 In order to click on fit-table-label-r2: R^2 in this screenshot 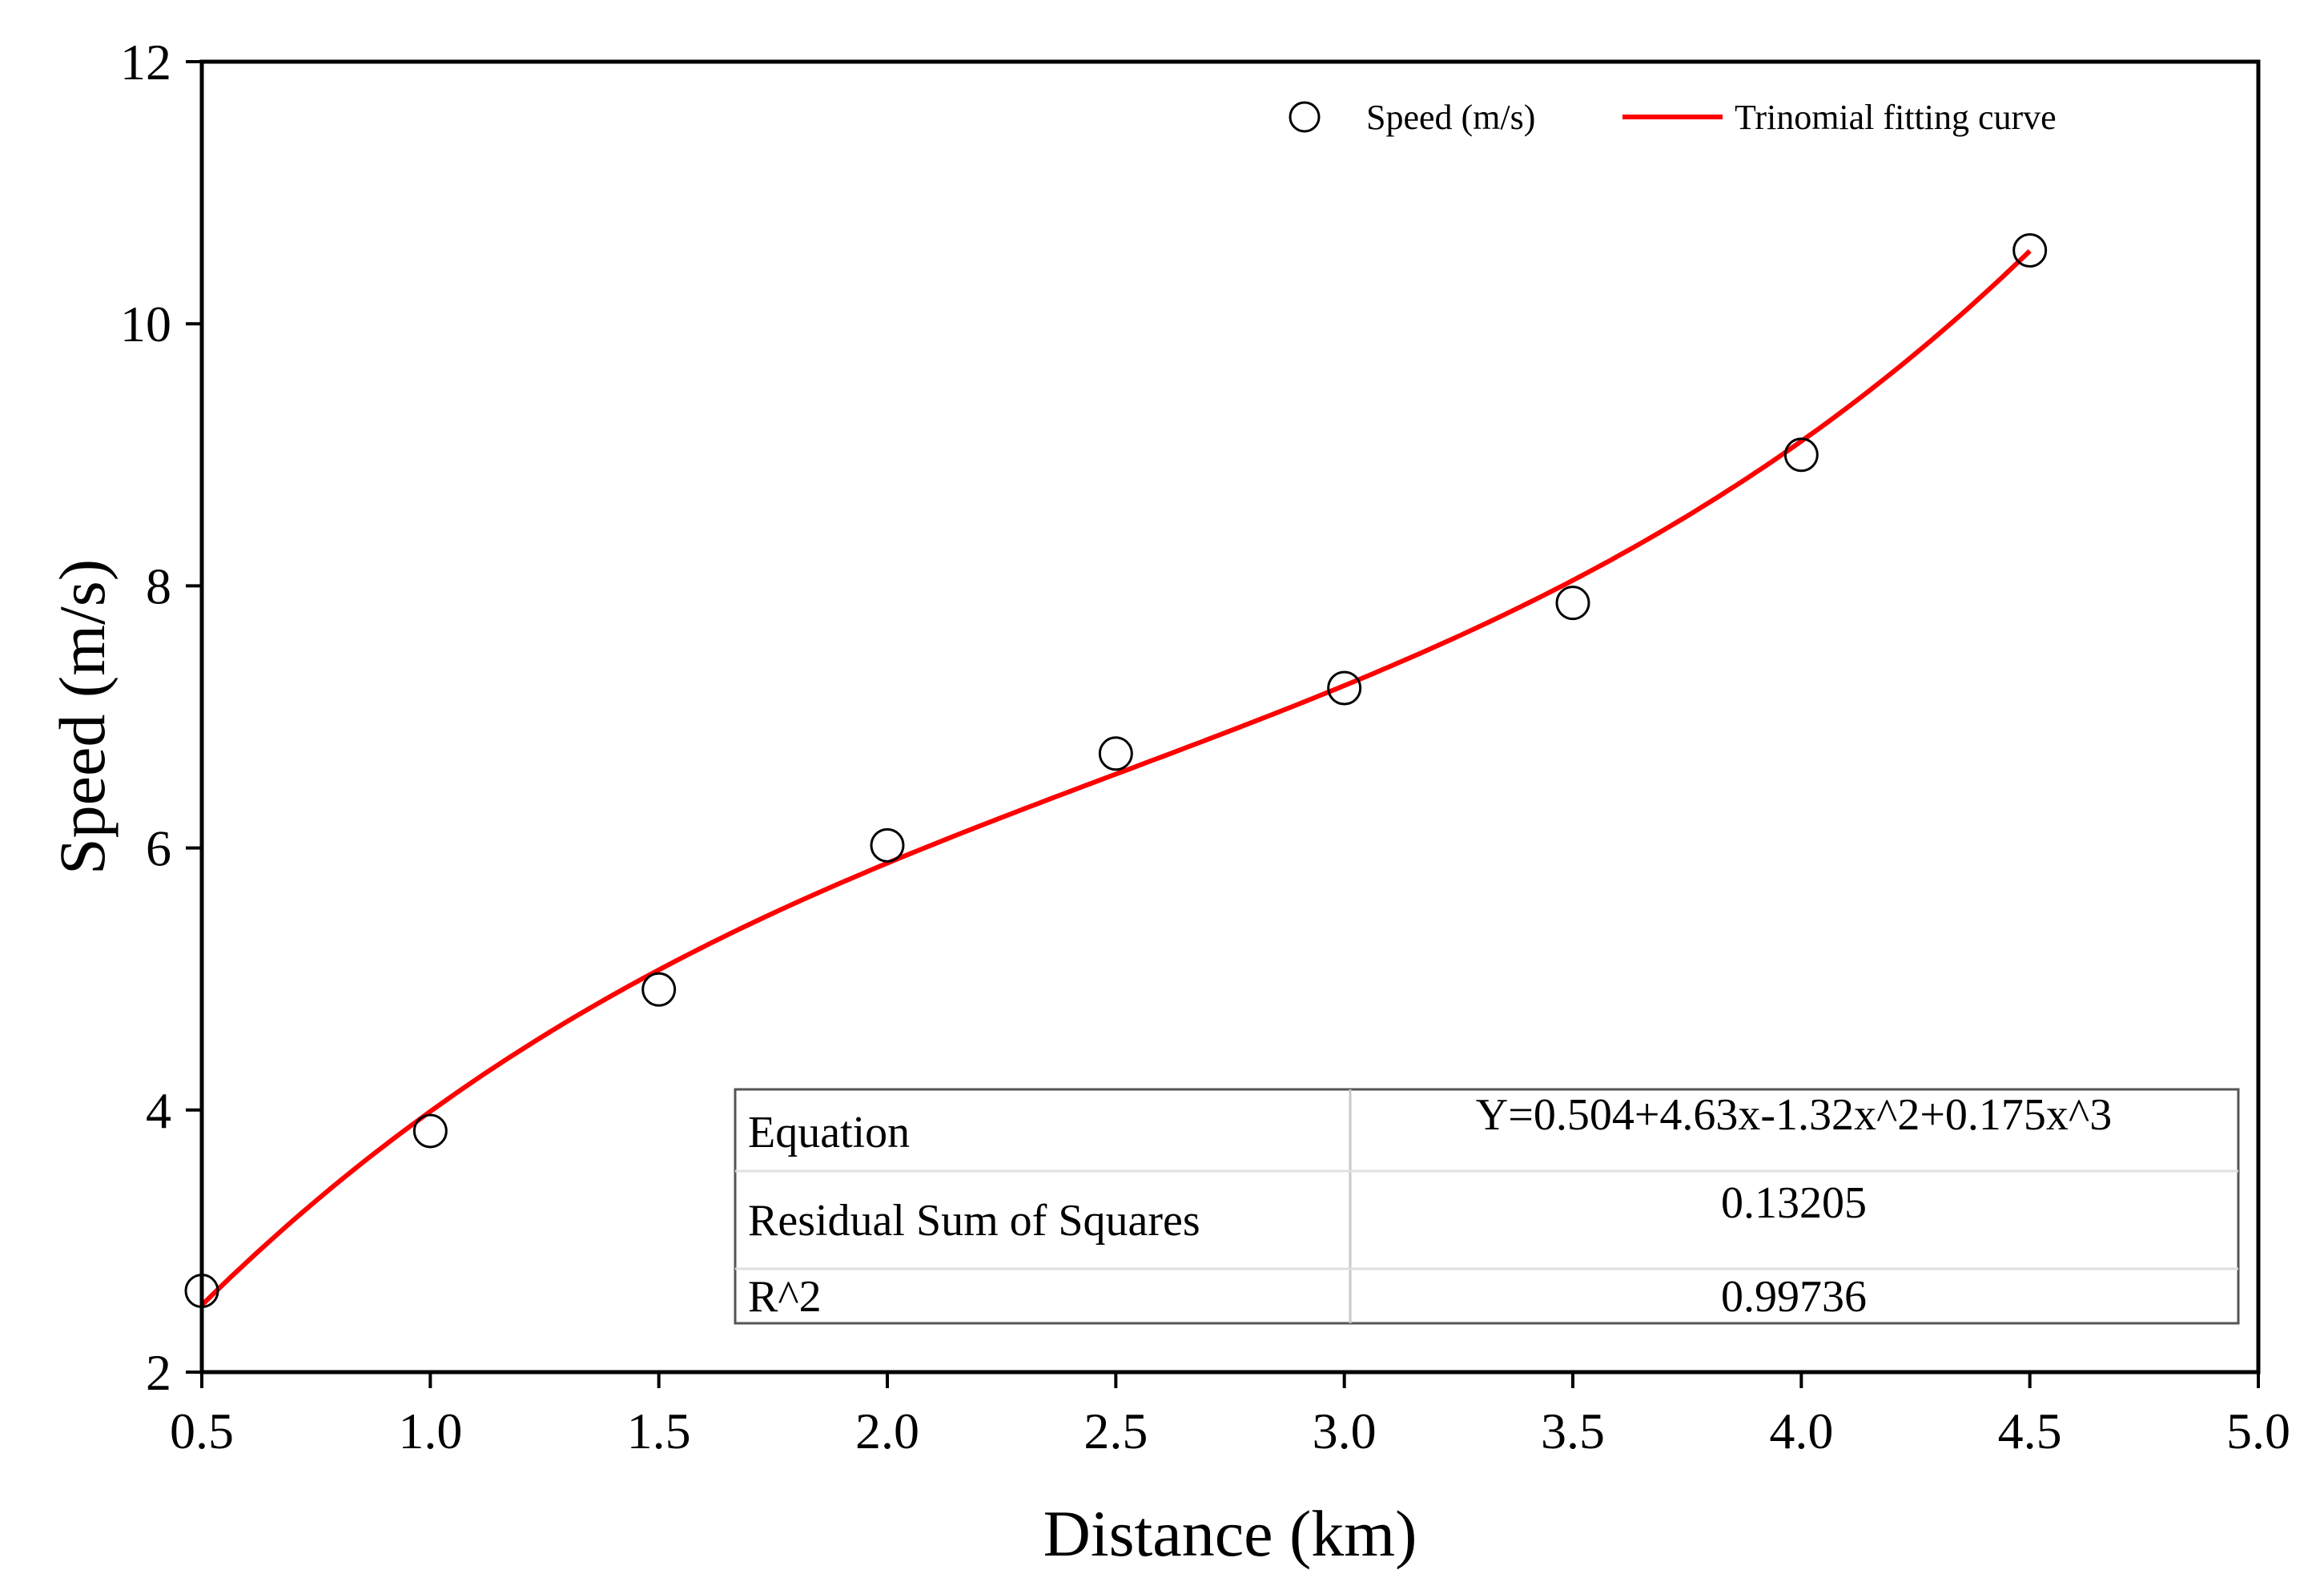, I will do `click(785, 1297)`.